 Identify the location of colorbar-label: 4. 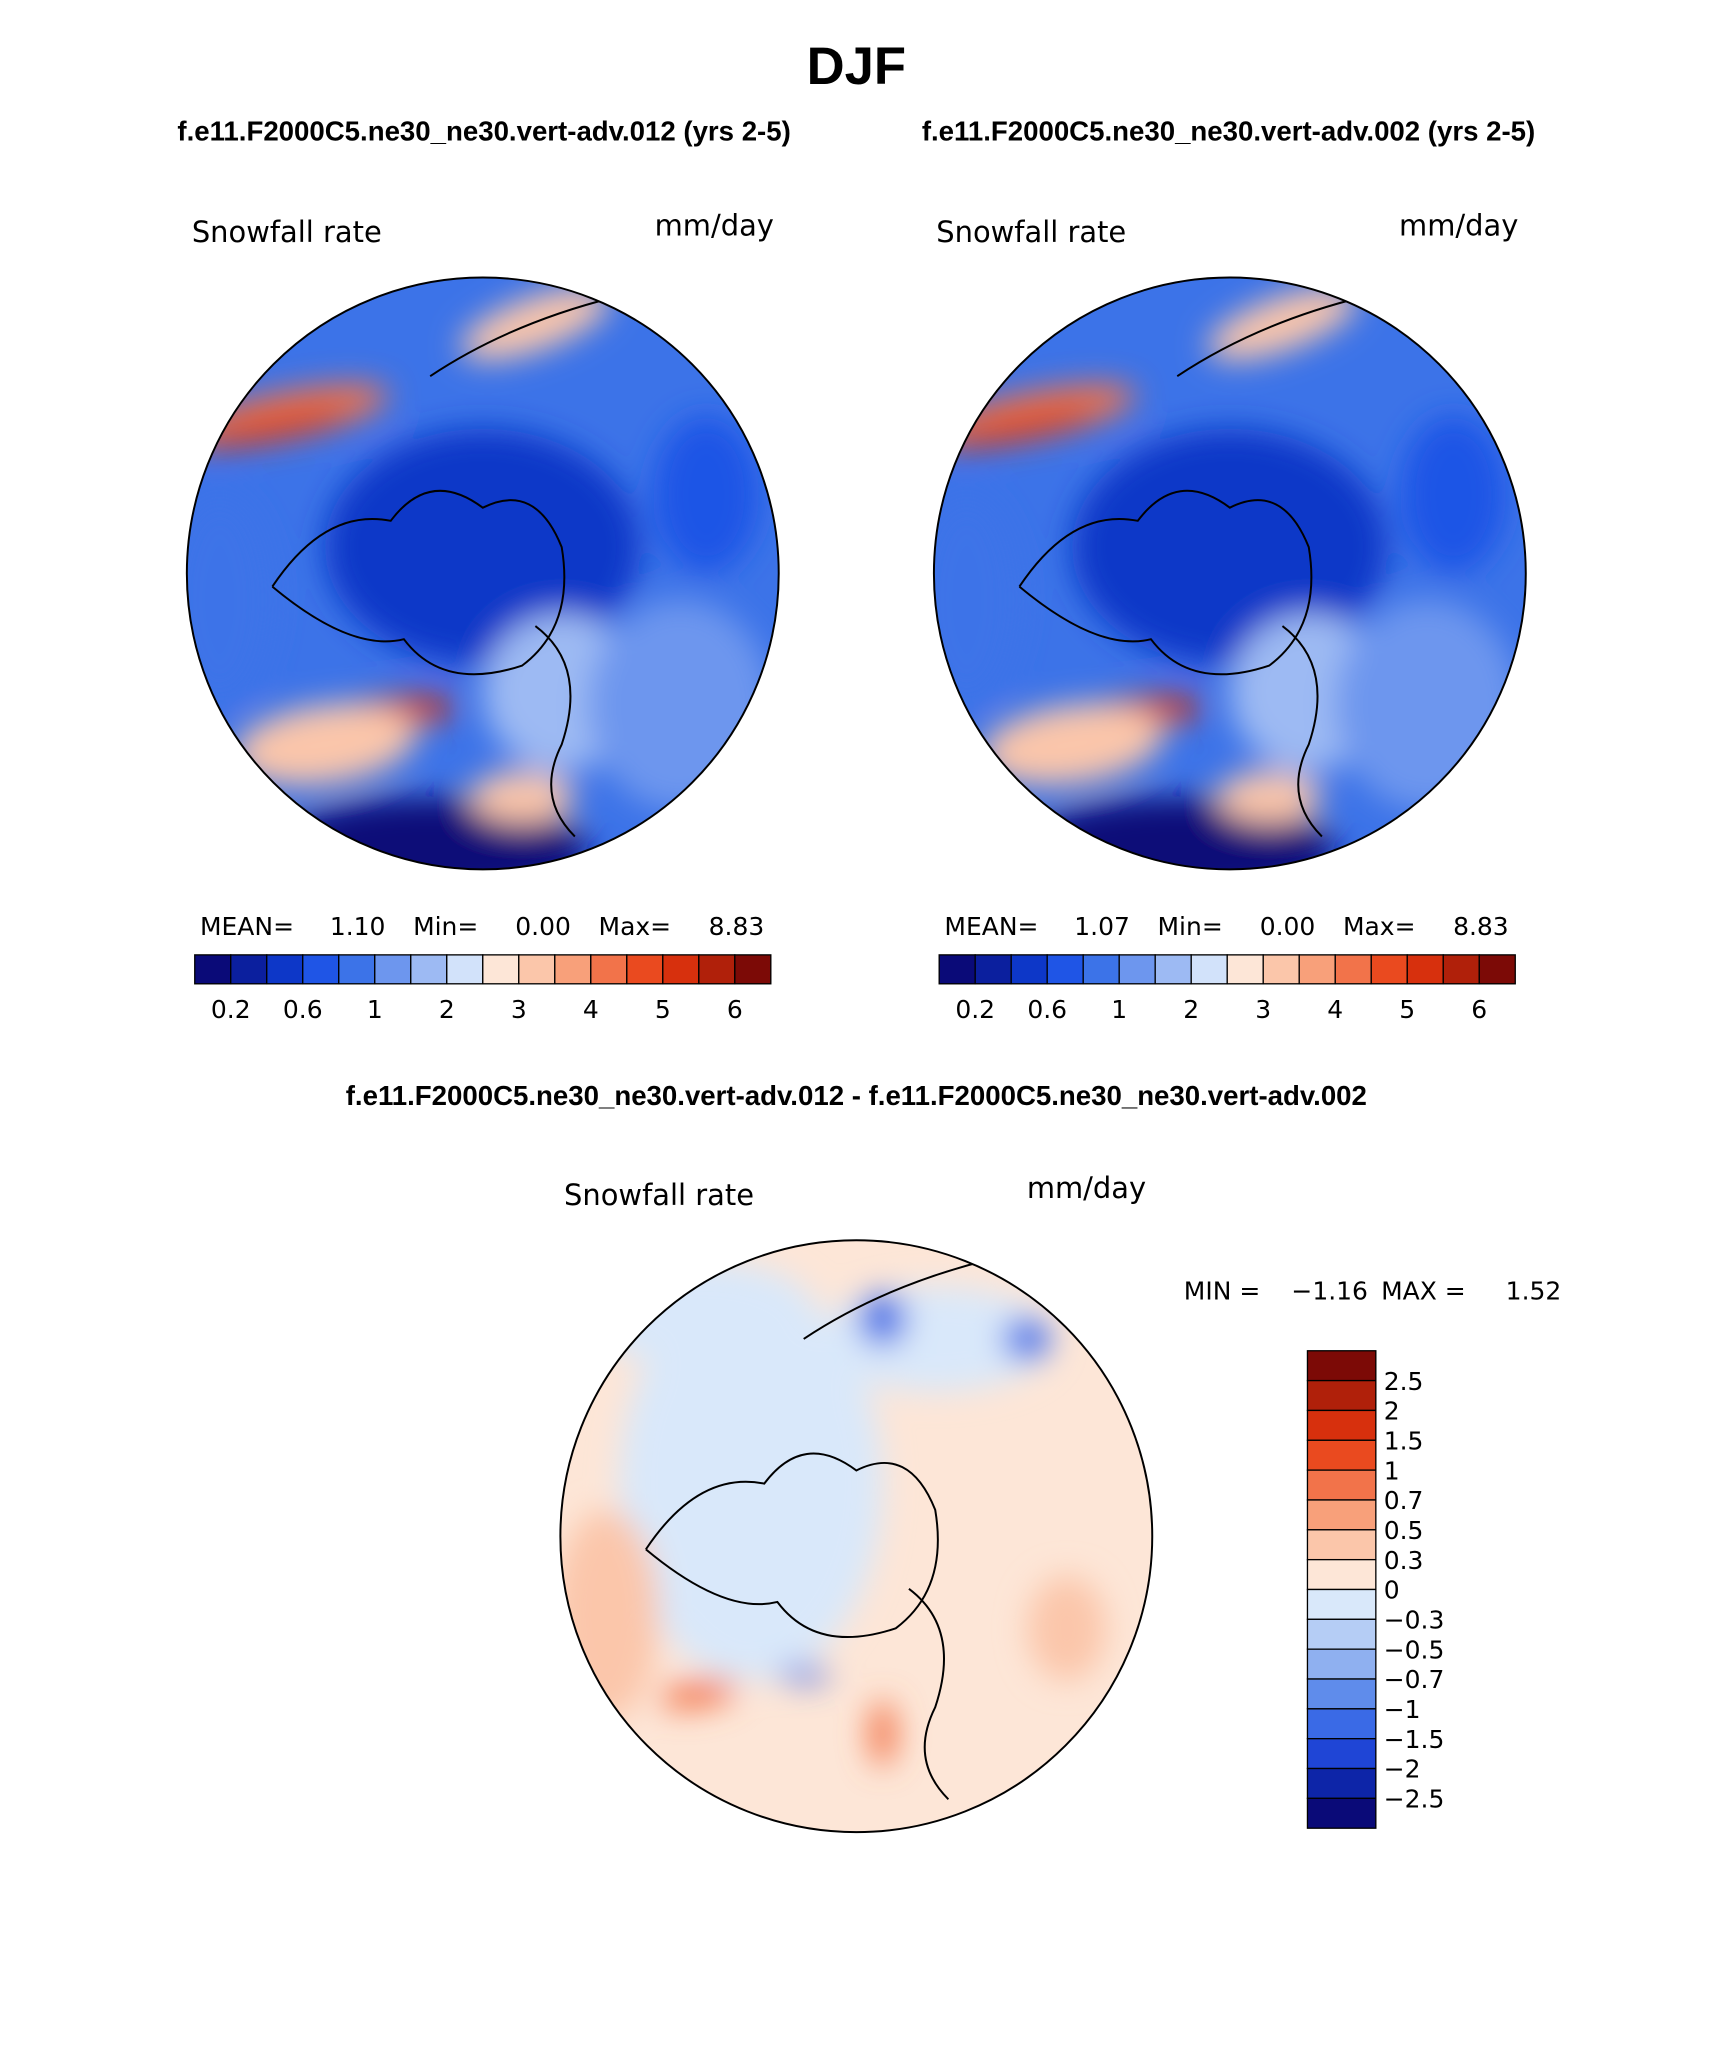
(591, 1009).